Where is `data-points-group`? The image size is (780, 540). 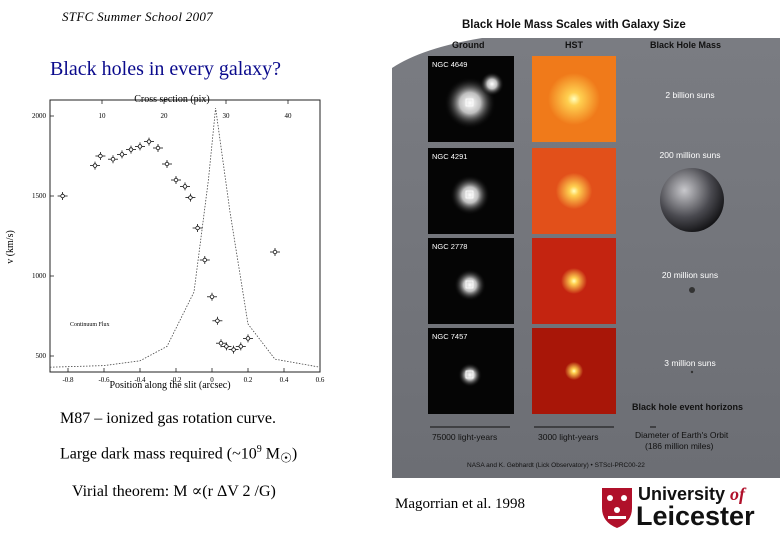 data-points-group is located at coordinates (168, 245).